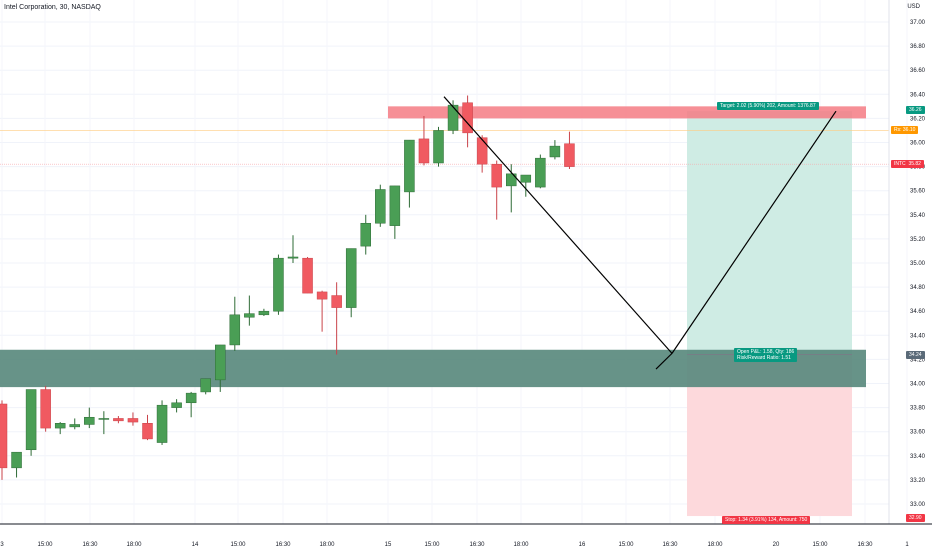 The width and height of the screenshot is (932, 550). What do you see at coordinates (918, 144) in the screenshot?
I see `price-tick-label: 36.00` at bounding box center [918, 144].